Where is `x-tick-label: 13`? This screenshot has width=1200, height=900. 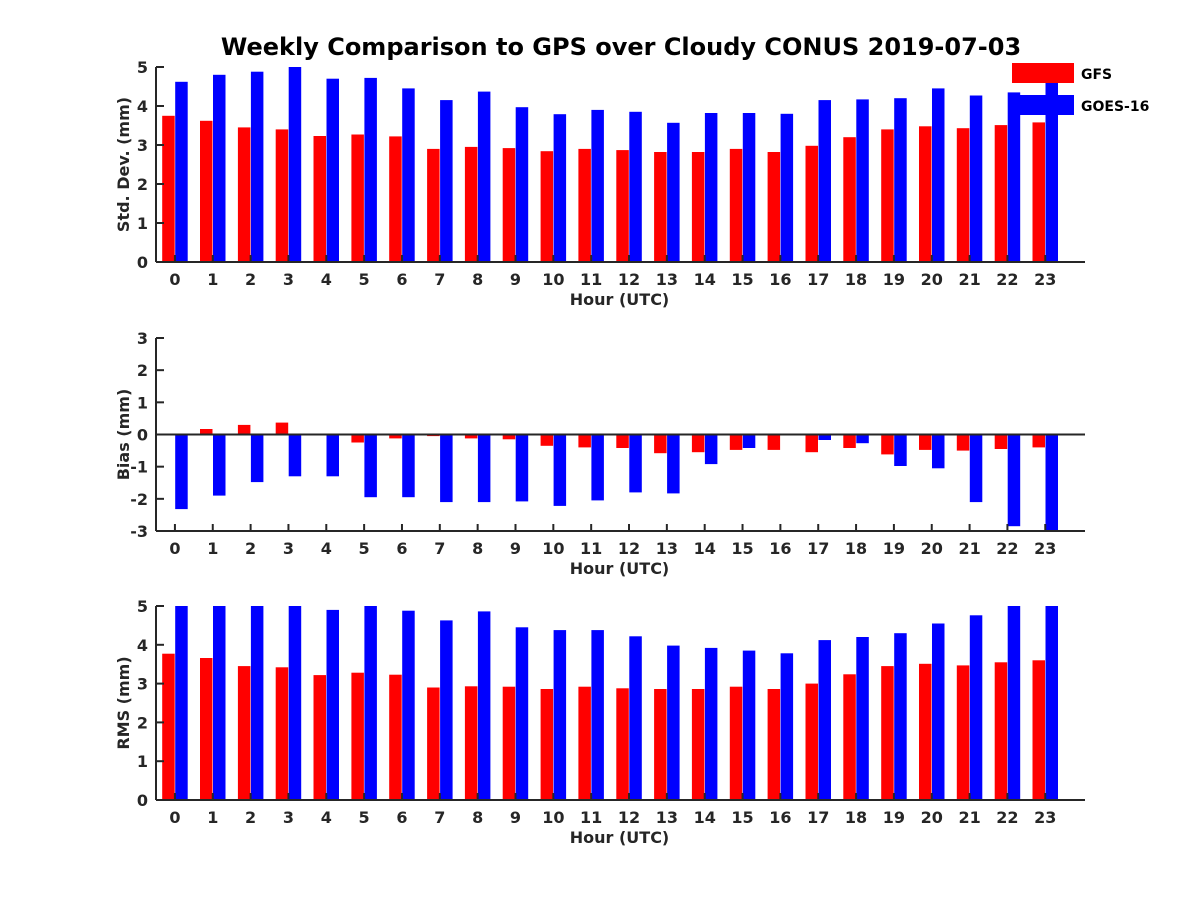 x-tick-label: 13 is located at coordinates (667, 817).